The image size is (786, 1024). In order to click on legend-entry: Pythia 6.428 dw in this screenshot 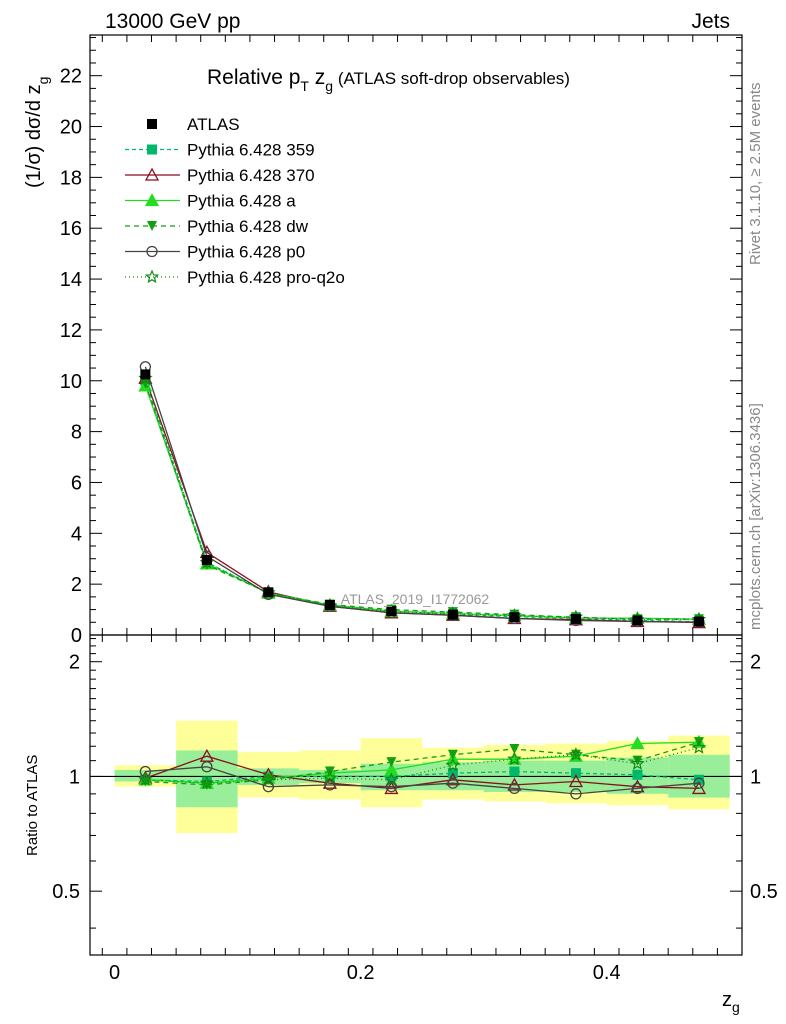, I will do `click(217, 226)`.